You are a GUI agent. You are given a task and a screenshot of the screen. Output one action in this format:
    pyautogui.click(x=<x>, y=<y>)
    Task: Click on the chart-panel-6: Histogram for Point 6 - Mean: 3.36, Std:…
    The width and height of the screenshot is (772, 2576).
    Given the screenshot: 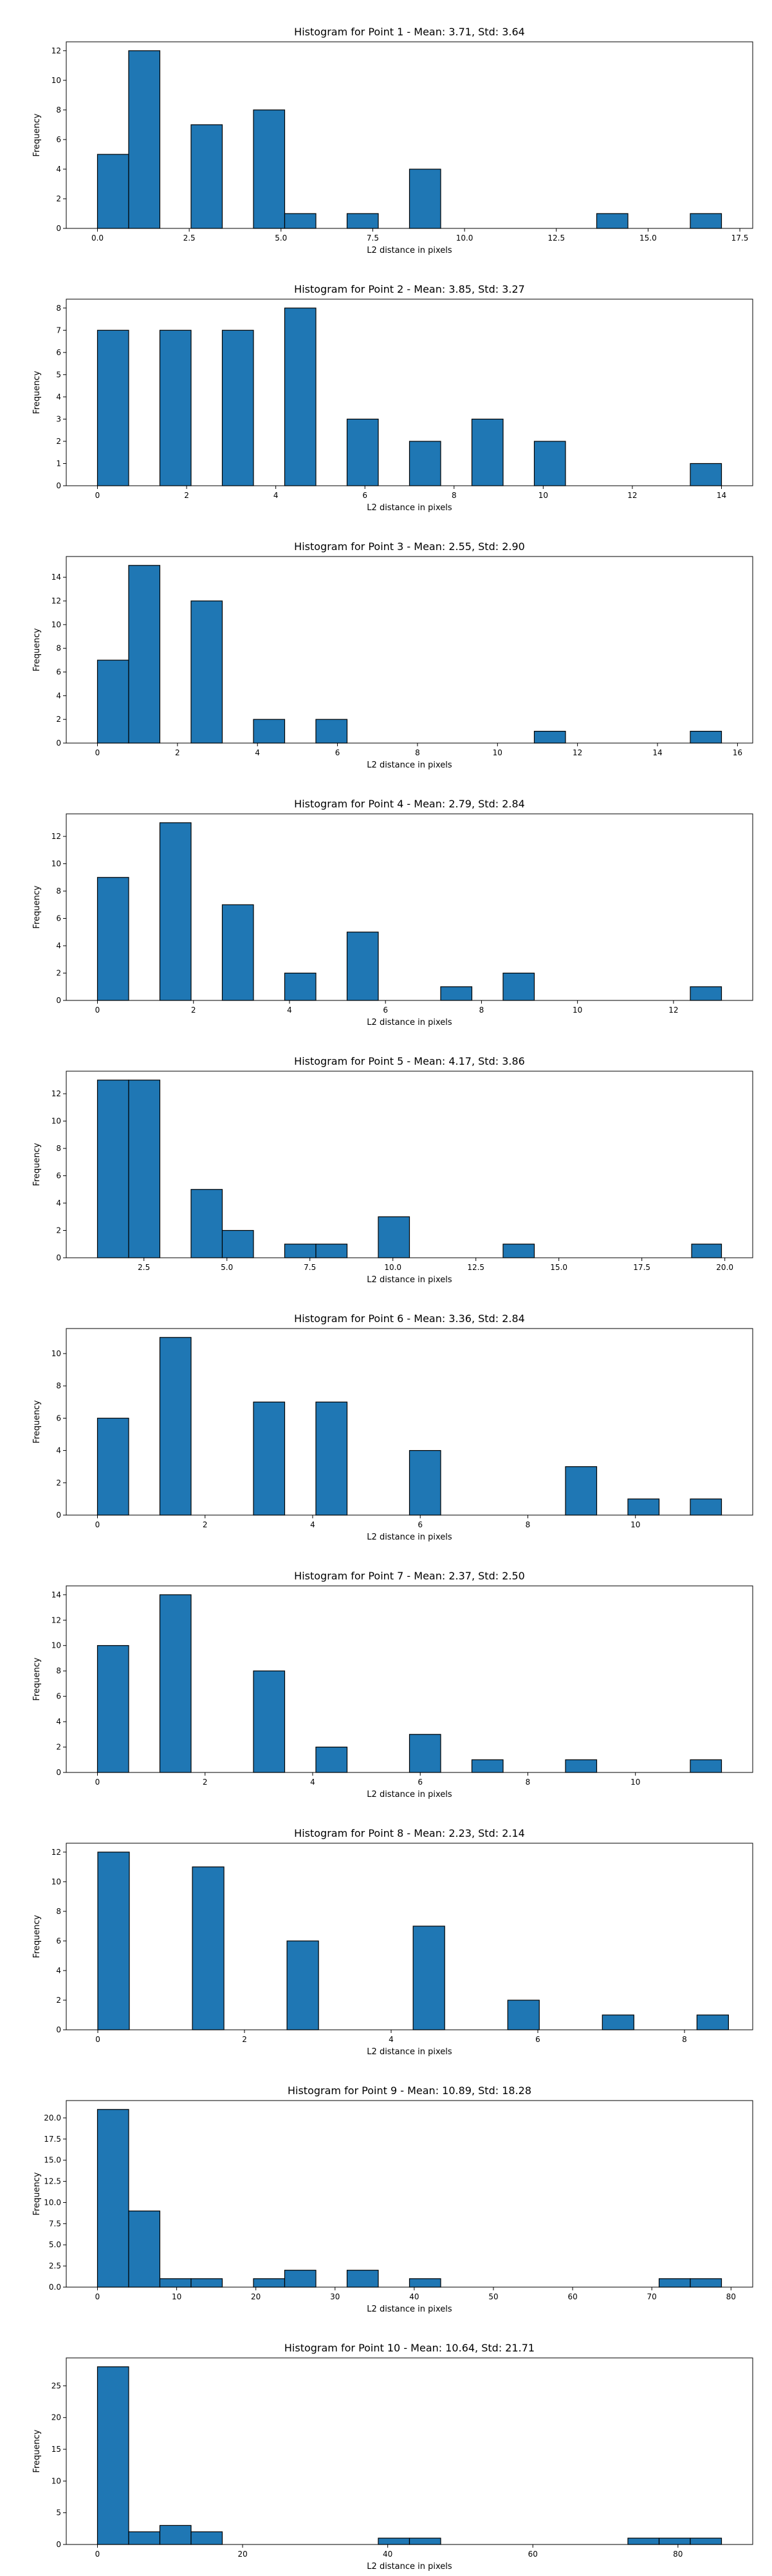 What is the action you would take?
    pyautogui.click(x=392, y=1427)
    